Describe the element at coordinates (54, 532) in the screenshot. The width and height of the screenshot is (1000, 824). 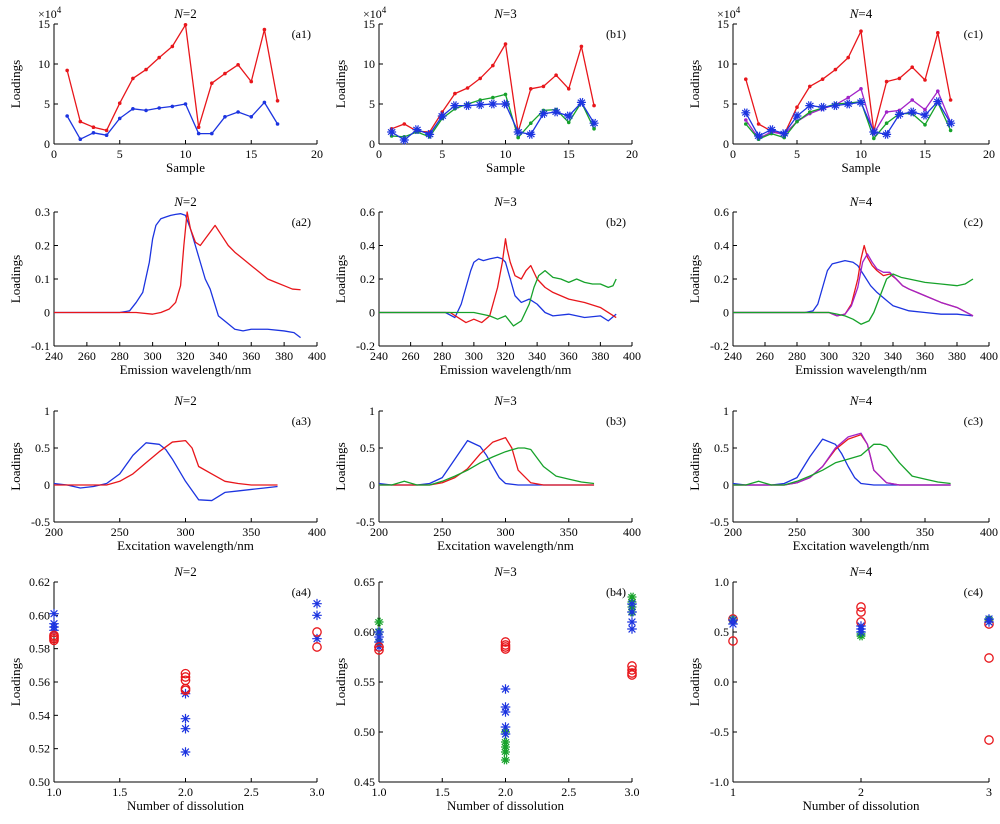
I see `x-tick-label: 200` at that location.